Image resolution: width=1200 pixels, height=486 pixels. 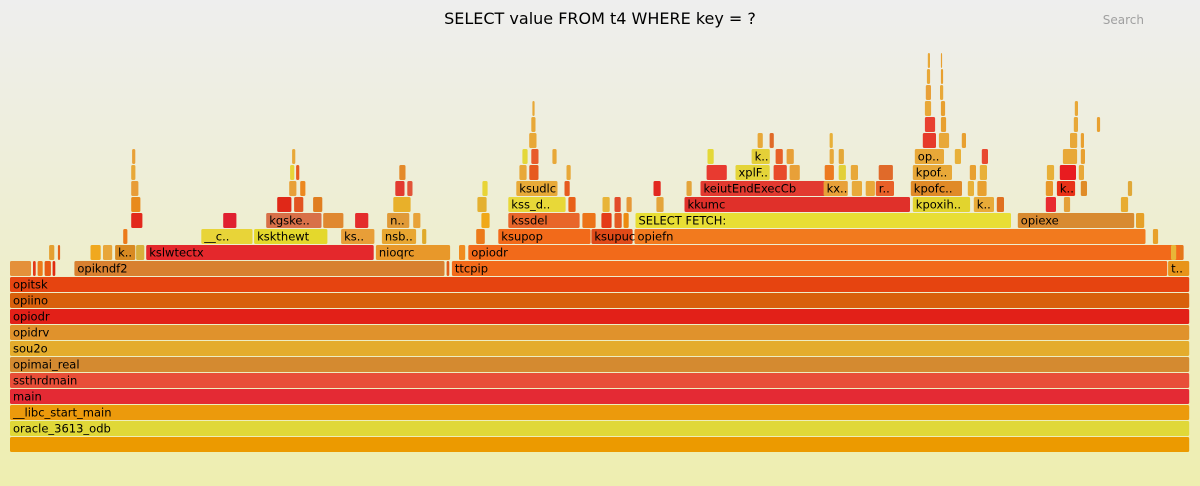 What do you see at coordinates (413, 252) in the screenshot?
I see `flame-frame: nioqrc` at bounding box center [413, 252].